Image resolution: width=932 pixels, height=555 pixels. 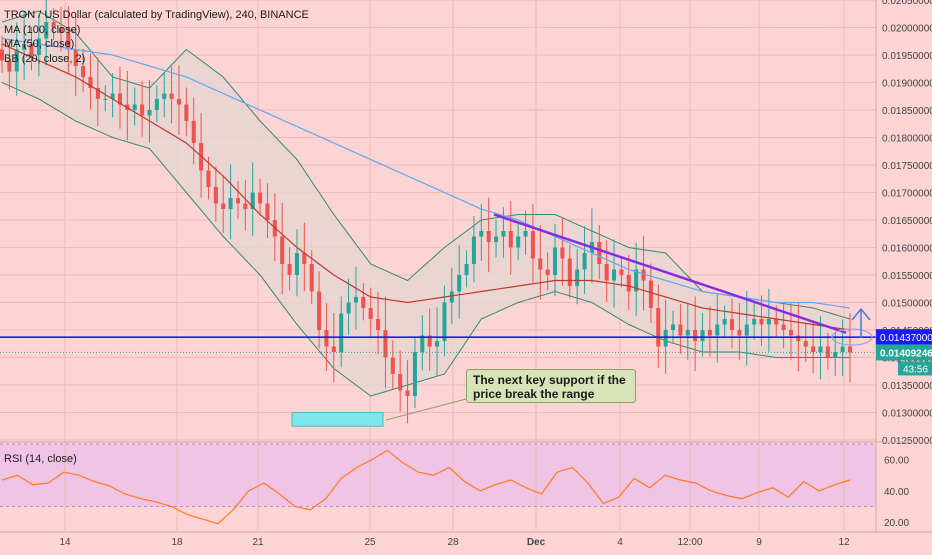 I want to click on y-tick-label: 0.01350000, so click(x=907, y=386).